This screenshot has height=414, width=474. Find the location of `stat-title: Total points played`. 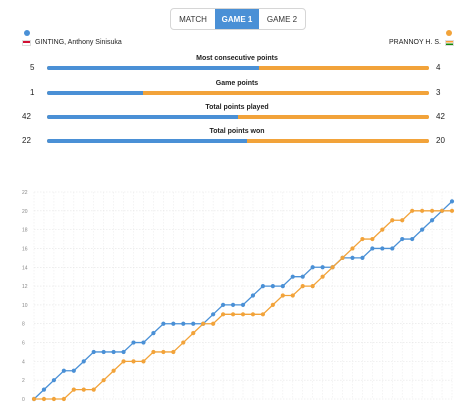

stat-title: Total points played is located at coordinates (237, 107).